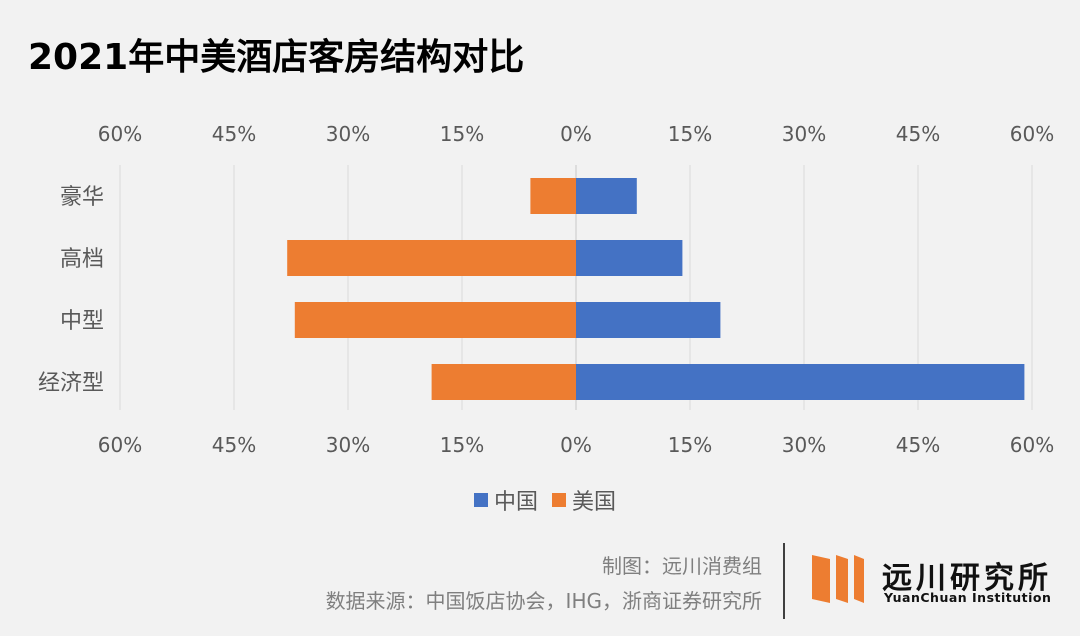  I want to click on chart-credit: 制图：远川消费组, so click(682, 566).